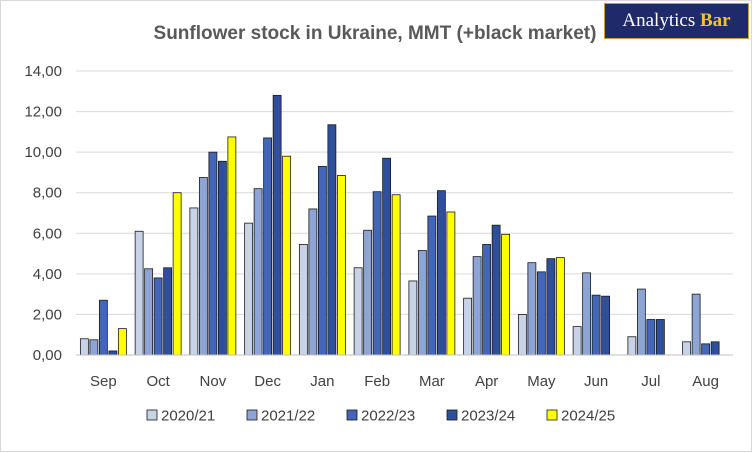  Describe the element at coordinates (560, 306) in the screenshot. I see `bar-2024-25-may` at that location.